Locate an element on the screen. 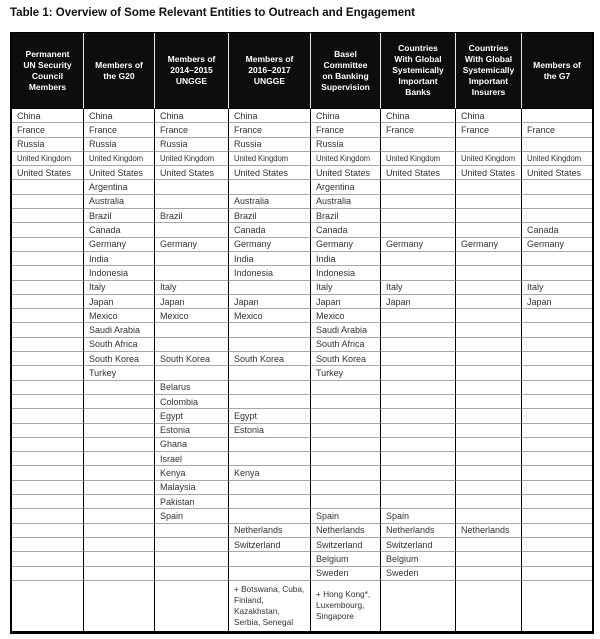  table-cell: Russia is located at coordinates (346, 144).